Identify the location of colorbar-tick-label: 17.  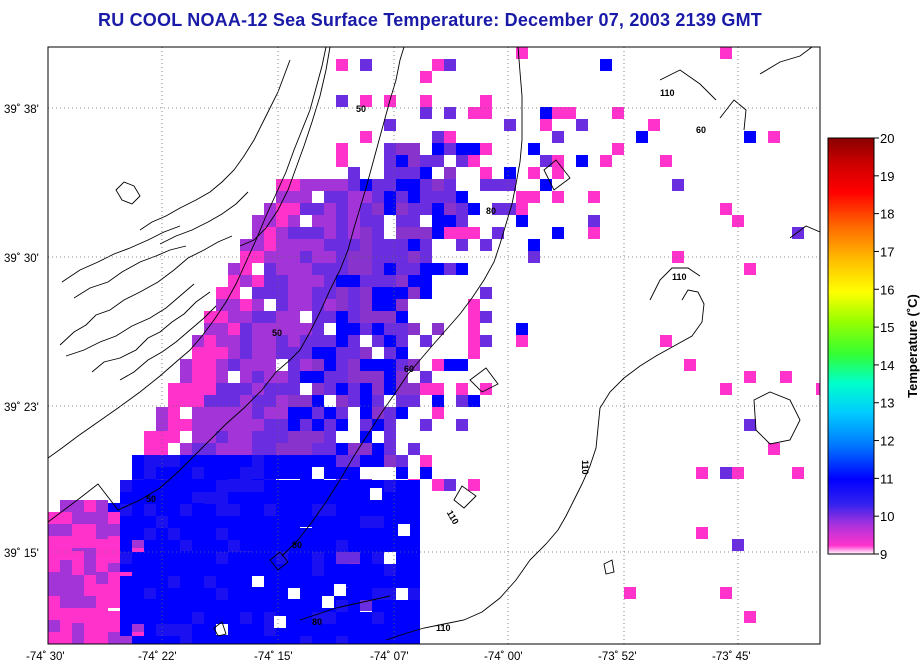
(887, 251).